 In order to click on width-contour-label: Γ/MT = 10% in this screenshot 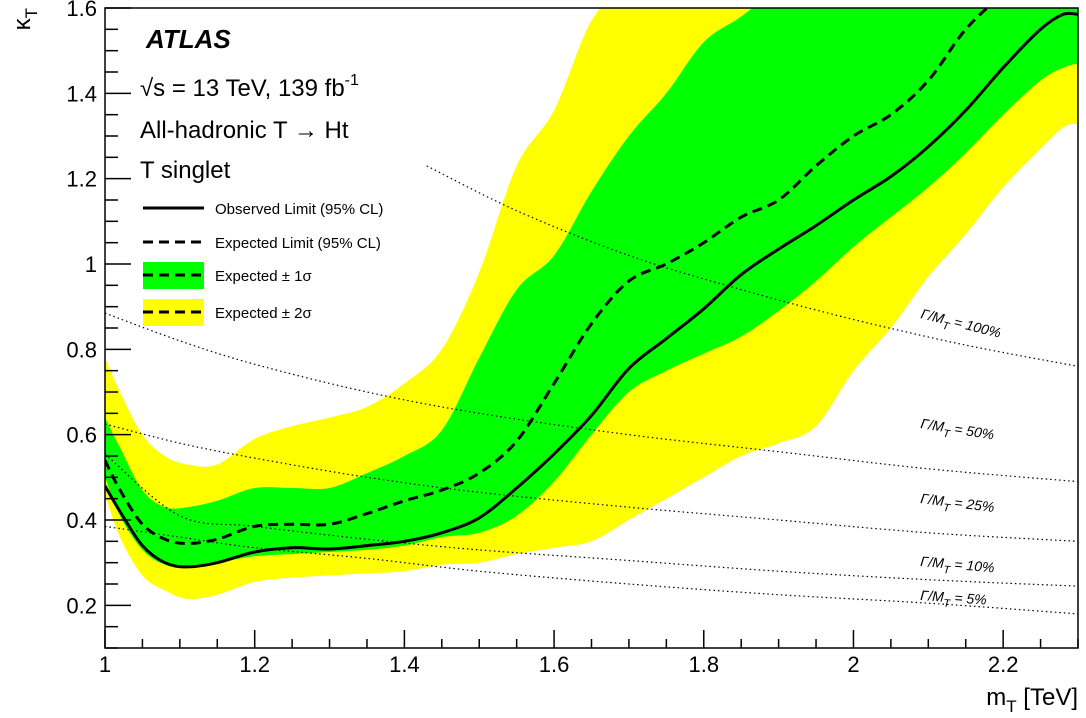, I will do `click(957, 566)`.